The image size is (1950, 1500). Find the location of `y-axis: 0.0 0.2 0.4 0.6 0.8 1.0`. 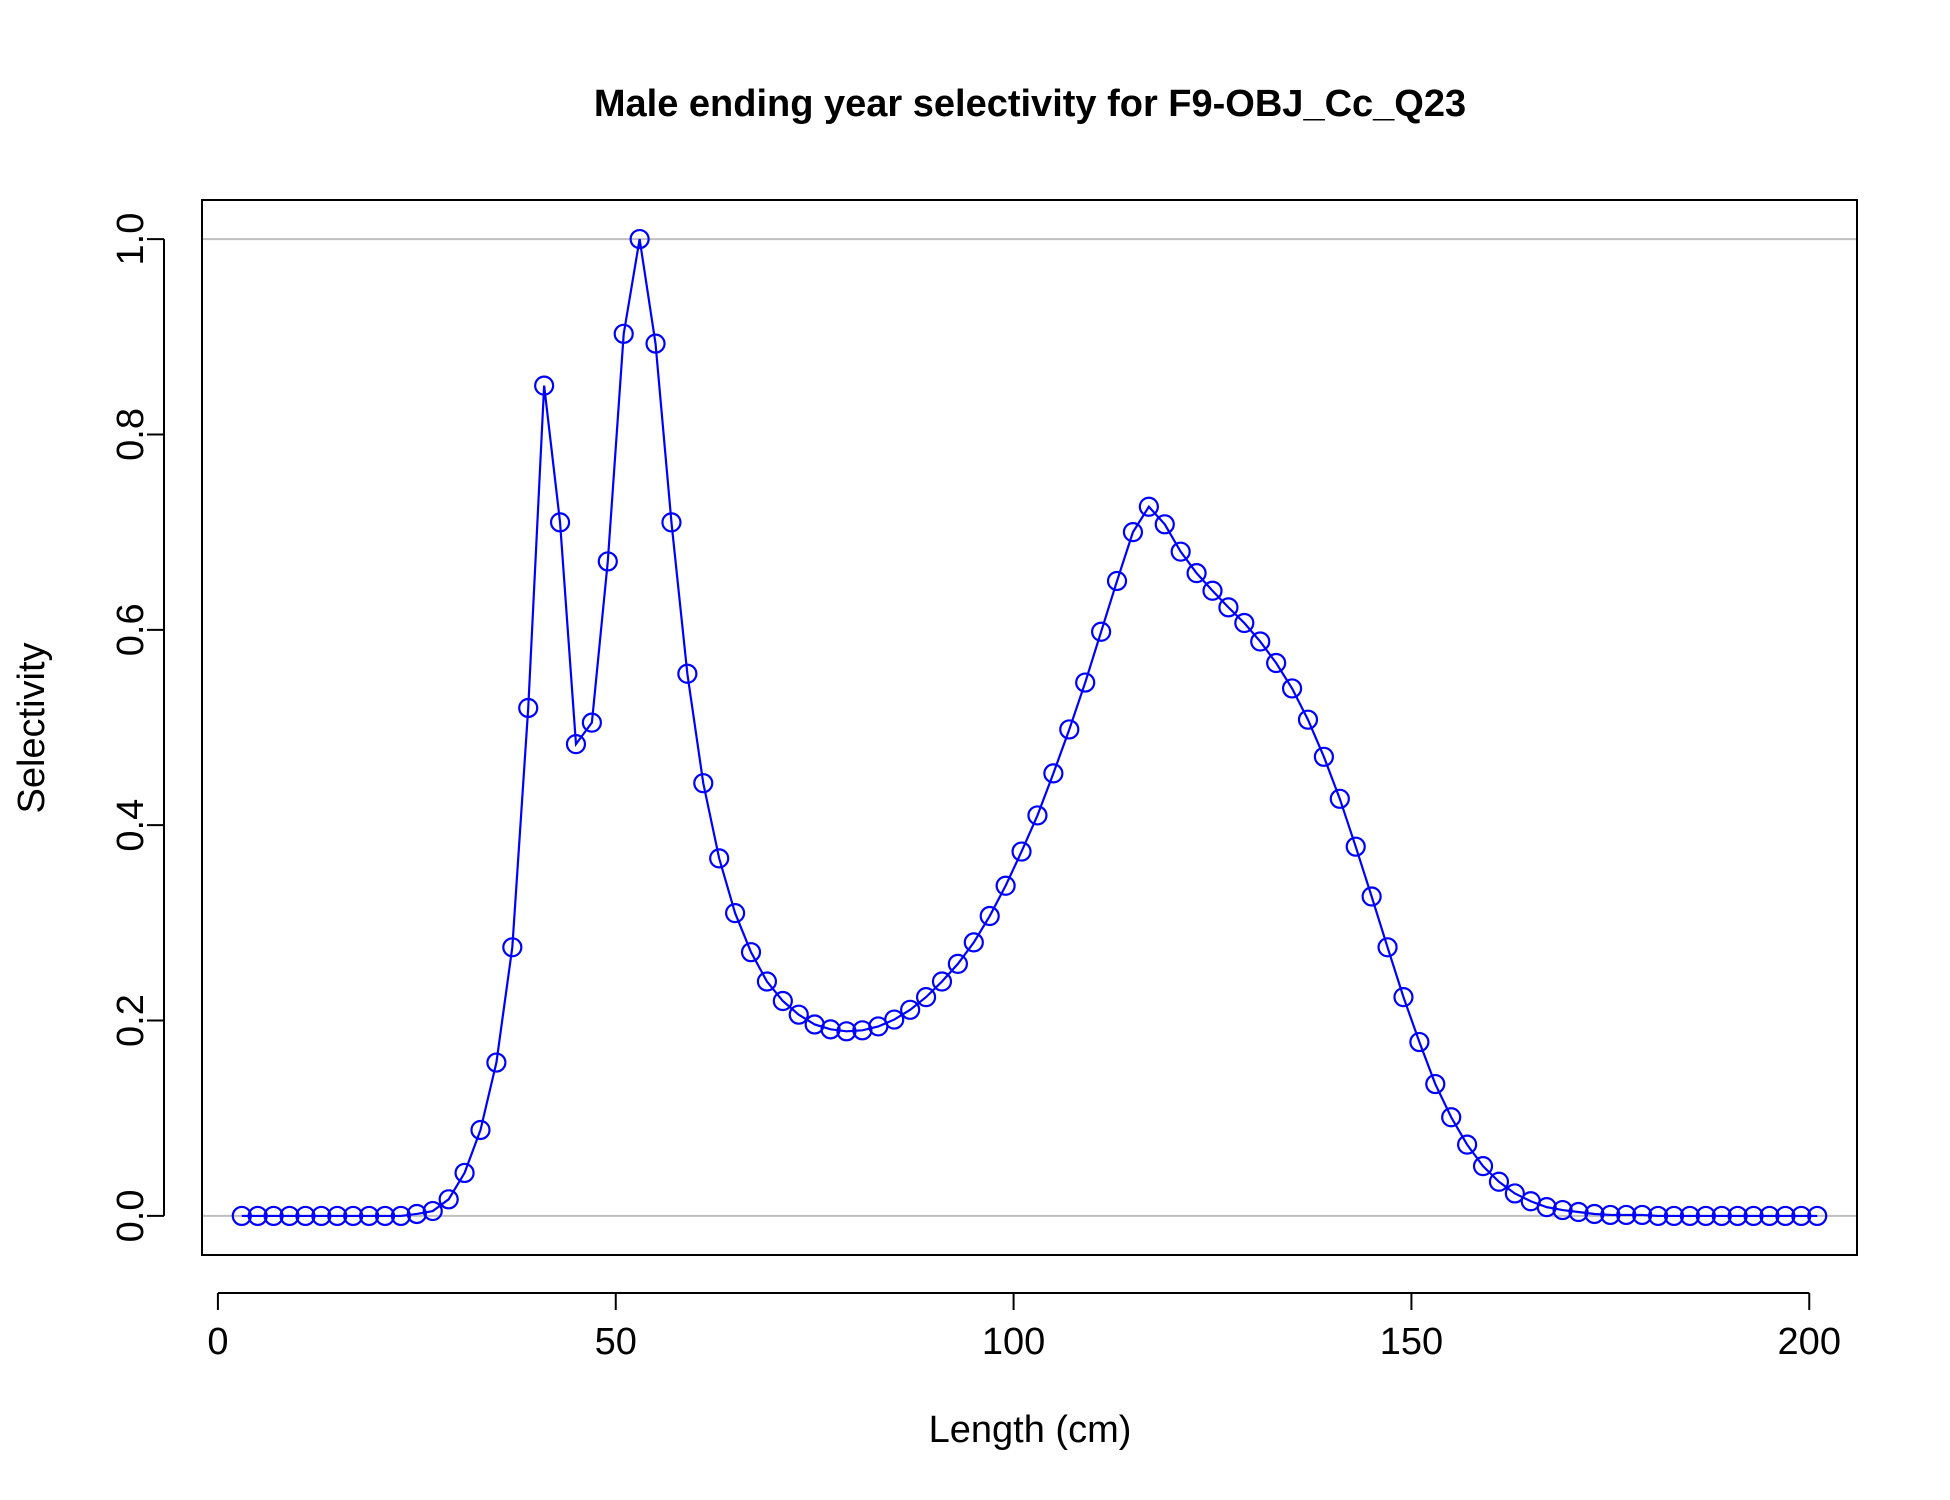

y-axis: 0.0 0.2 0.4 0.6 0.8 1.0 is located at coordinates (137, 728).